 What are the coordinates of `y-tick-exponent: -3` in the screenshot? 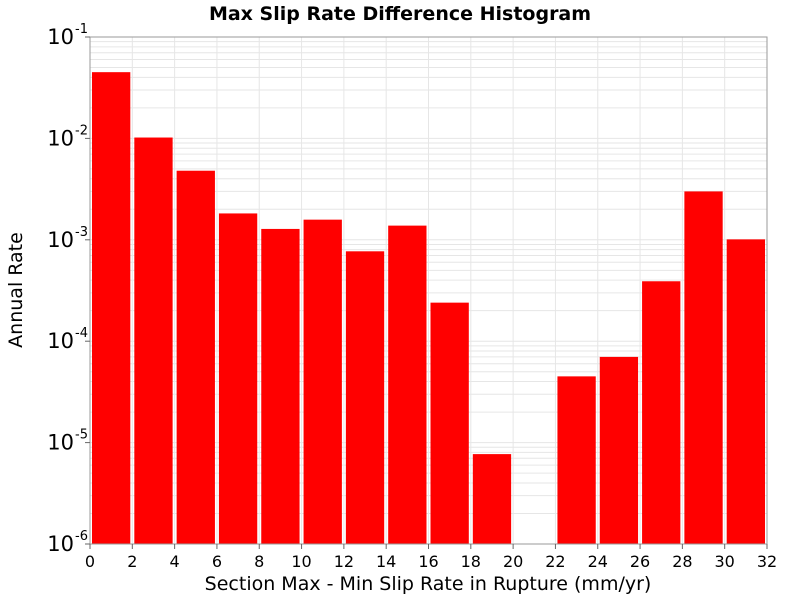 It's located at (81, 232).